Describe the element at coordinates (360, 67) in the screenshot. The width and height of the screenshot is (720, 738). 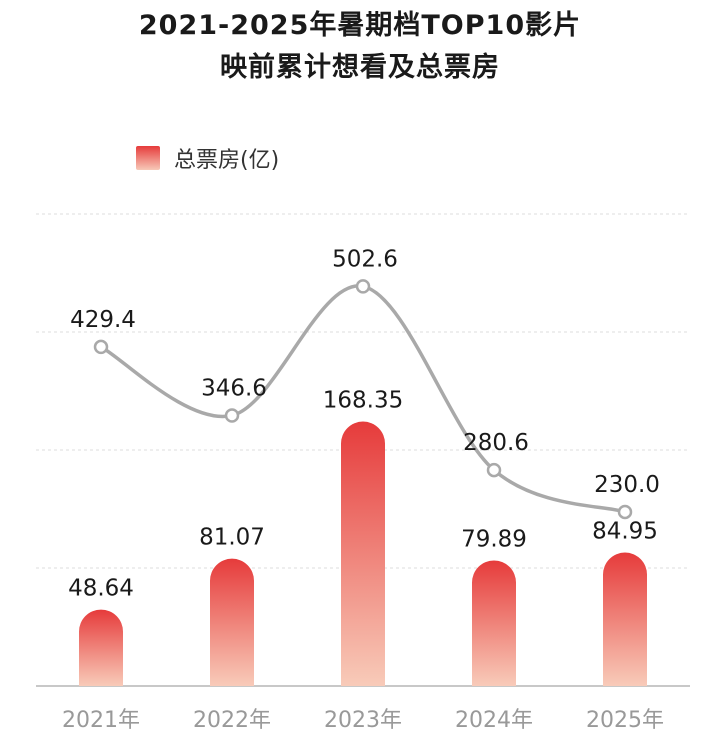
I see `chart-title-line-2: 映前累计想看及总票房` at that location.